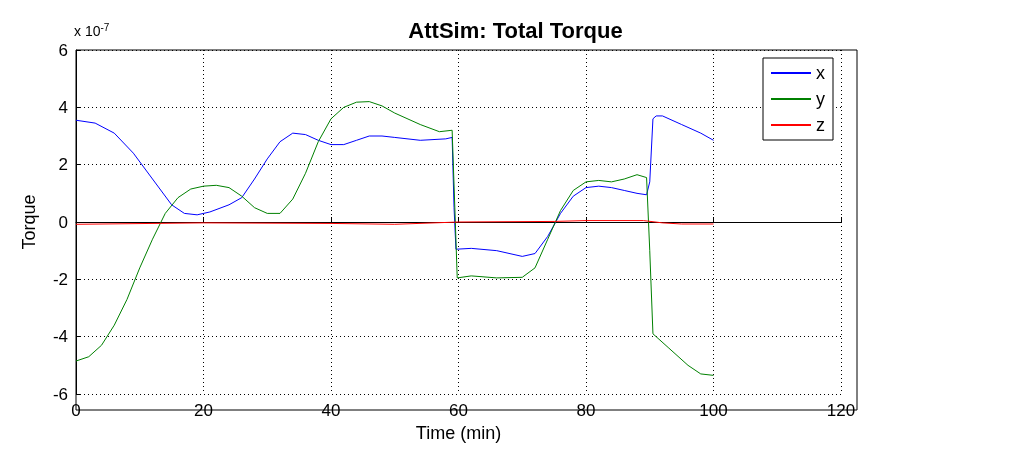  Describe the element at coordinates (820, 125) in the screenshot. I see `legend-label: z` at that location.